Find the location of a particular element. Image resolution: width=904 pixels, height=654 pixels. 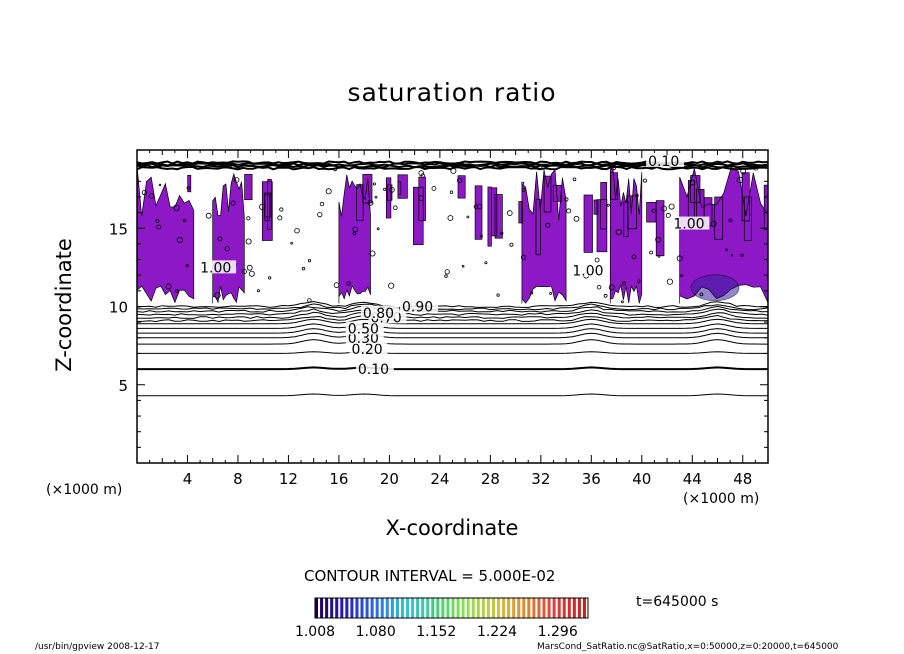

contour-label: 1.00 is located at coordinates (688, 225).